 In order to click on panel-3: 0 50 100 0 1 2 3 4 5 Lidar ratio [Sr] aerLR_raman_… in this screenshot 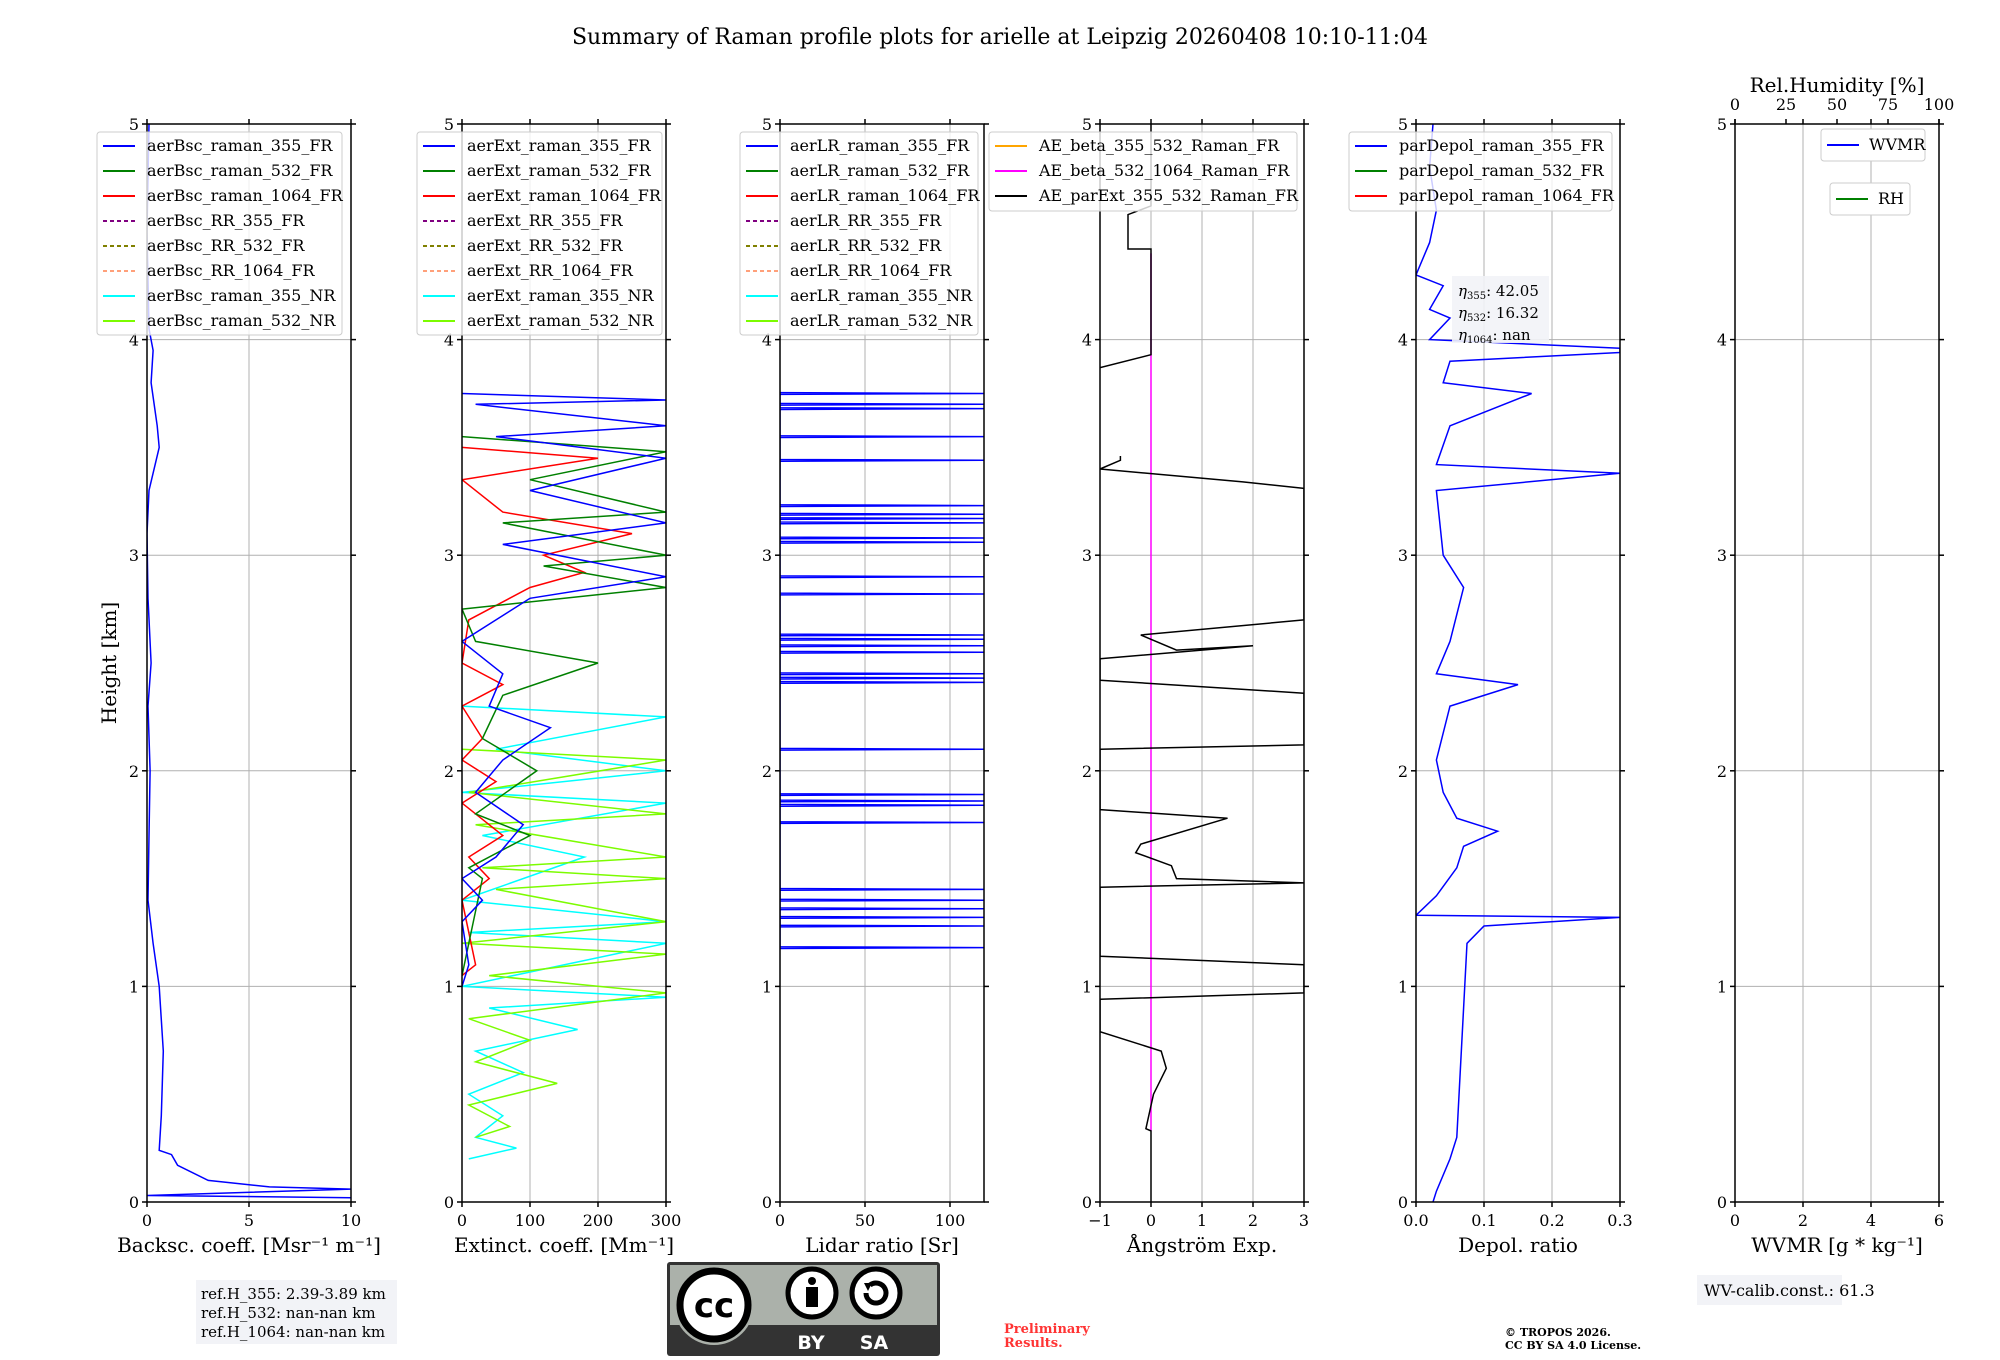, I will do `click(864, 686)`.